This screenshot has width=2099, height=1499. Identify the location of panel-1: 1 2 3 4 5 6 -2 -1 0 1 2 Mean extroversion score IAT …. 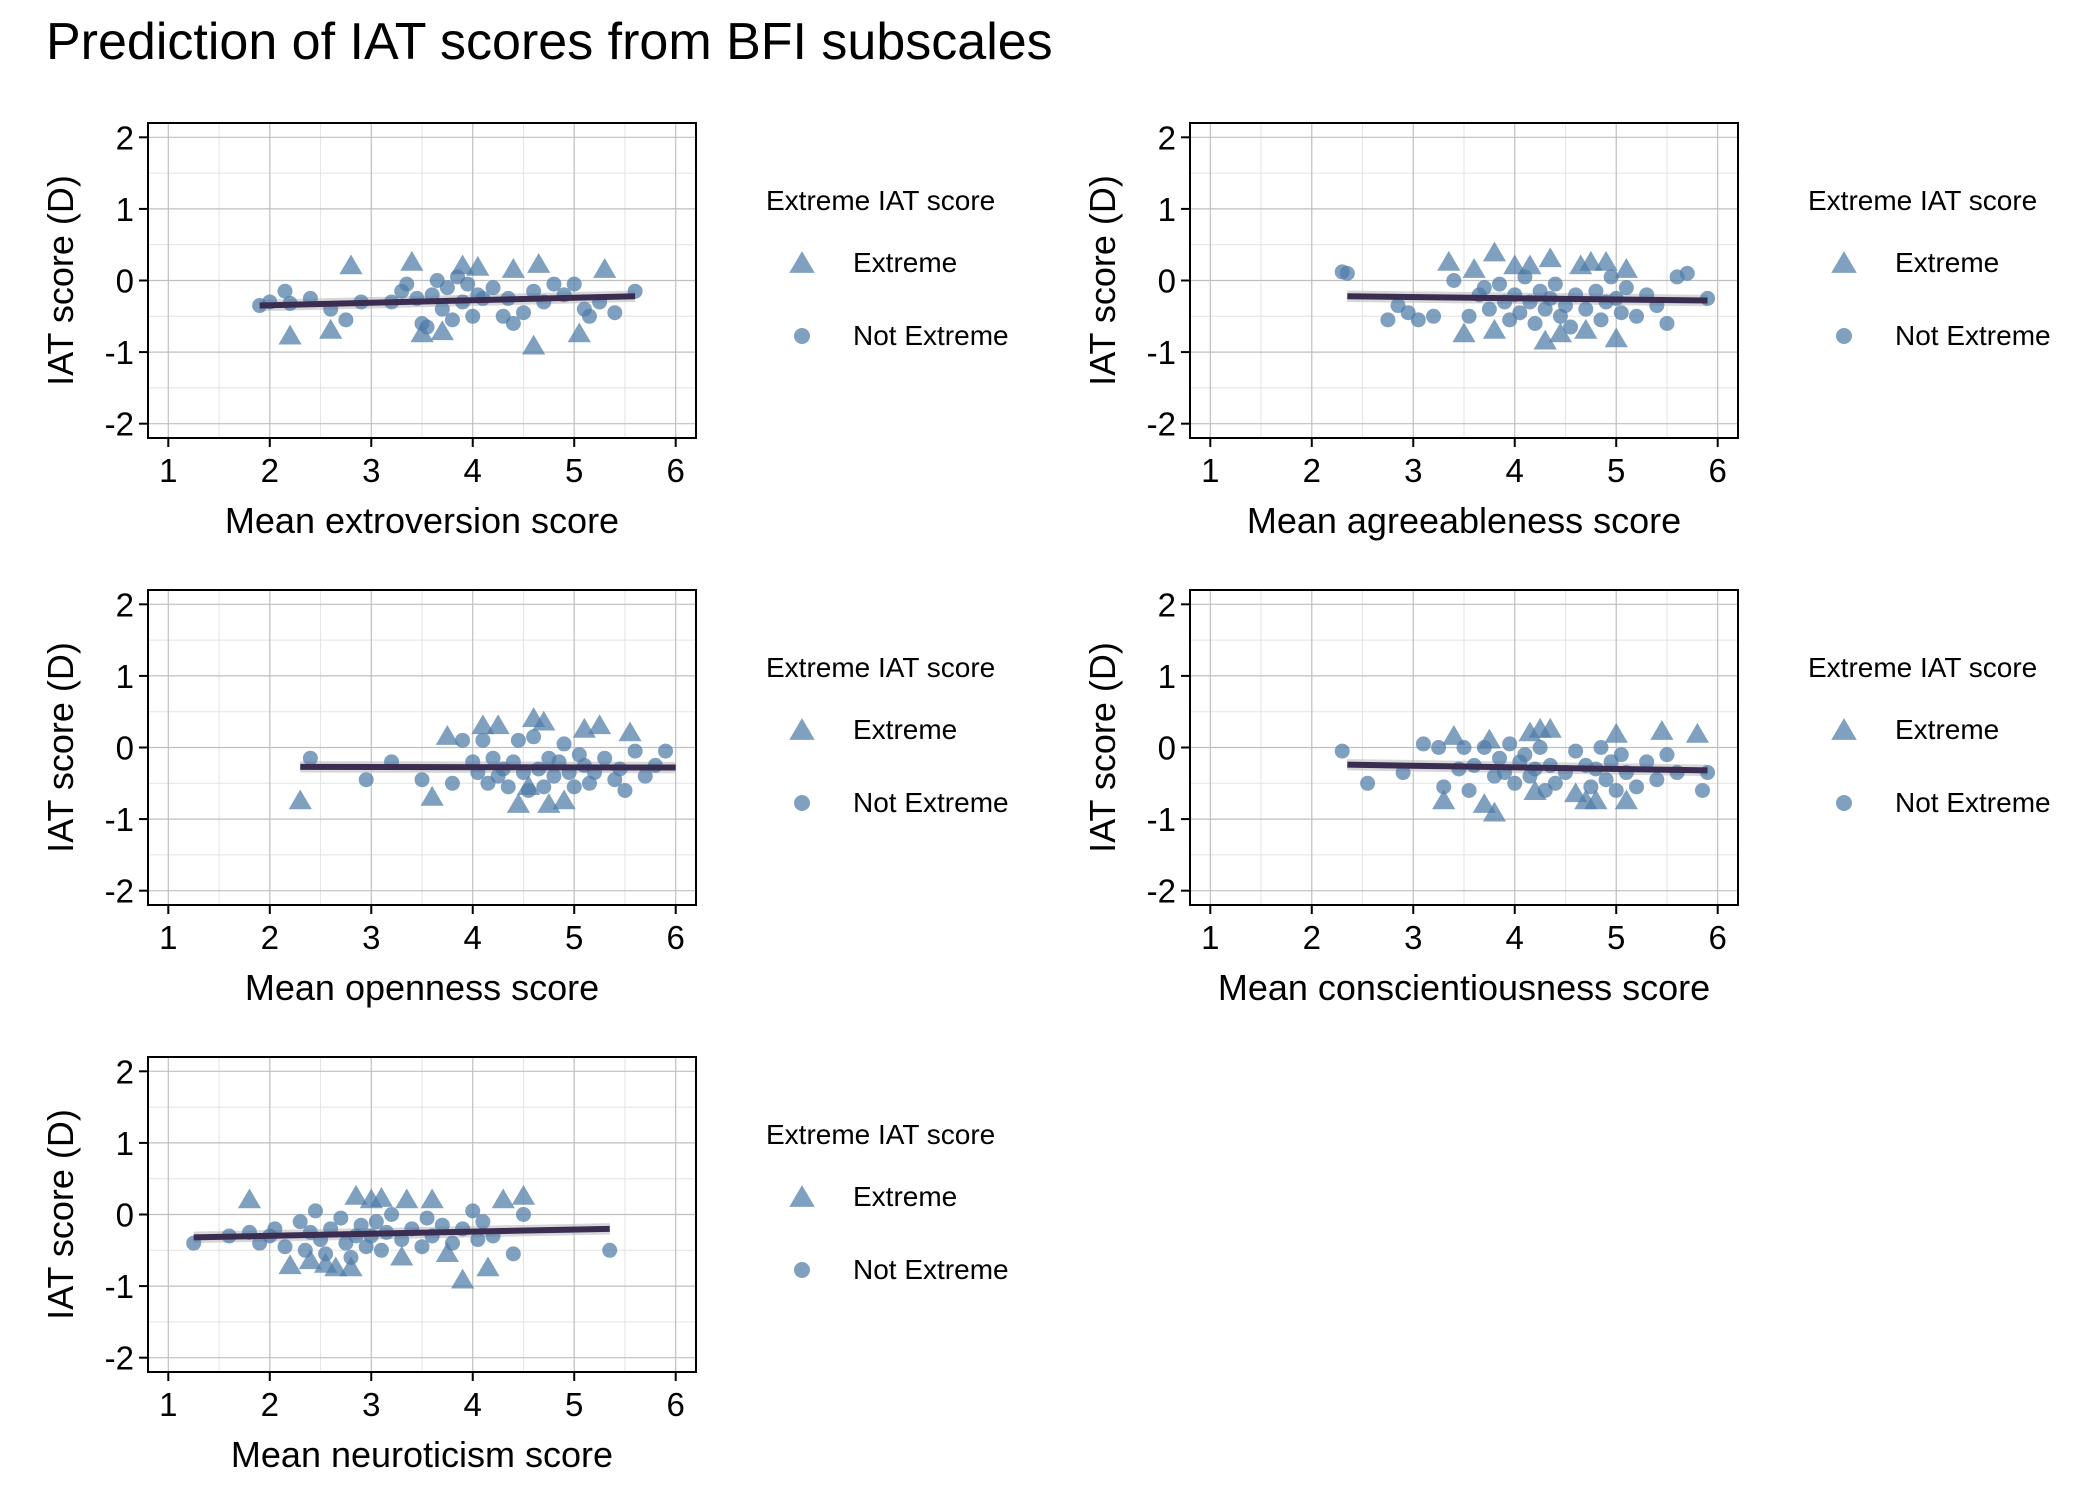
(524, 330).